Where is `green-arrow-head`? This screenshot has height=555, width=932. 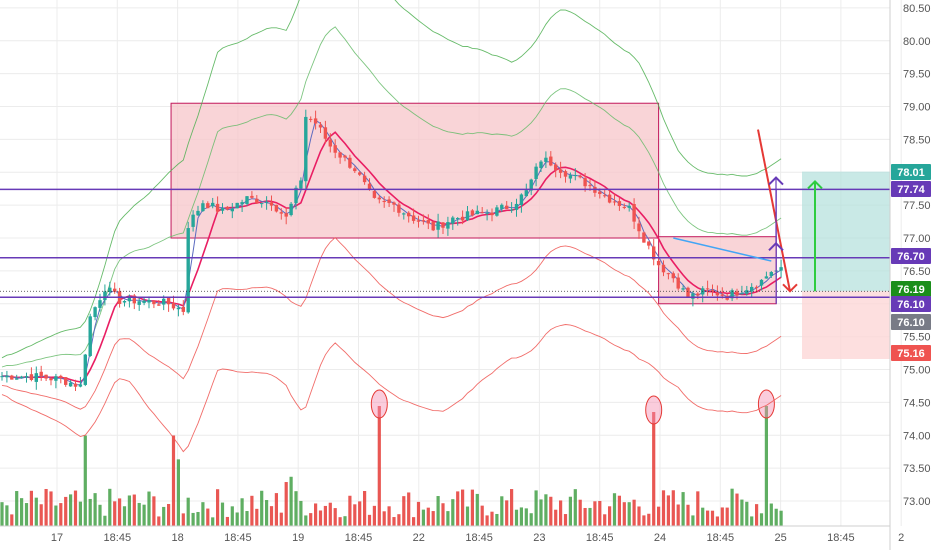
green-arrow-head is located at coordinates (815, 185).